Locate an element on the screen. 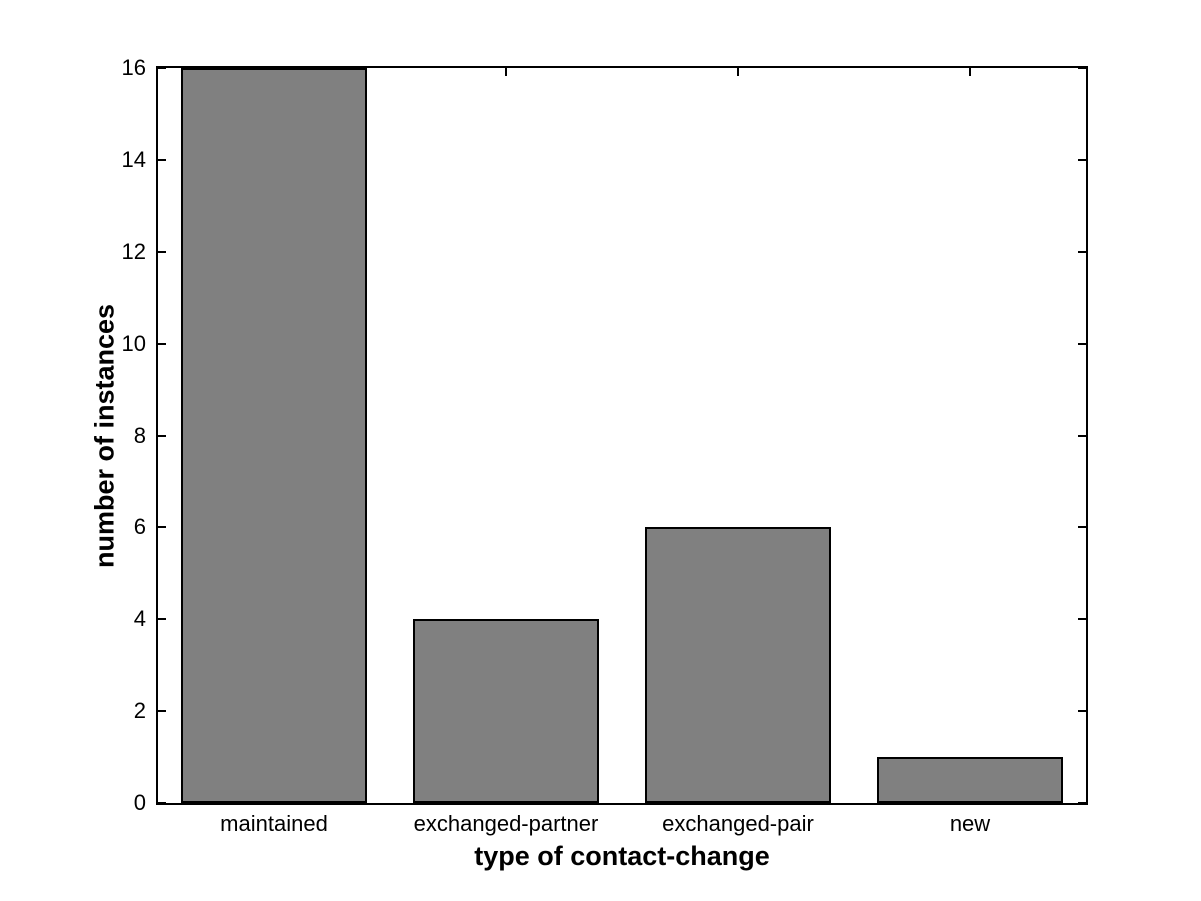 This screenshot has height=901, width=1201. y-tick-label: 12 is located at coordinates (133, 251).